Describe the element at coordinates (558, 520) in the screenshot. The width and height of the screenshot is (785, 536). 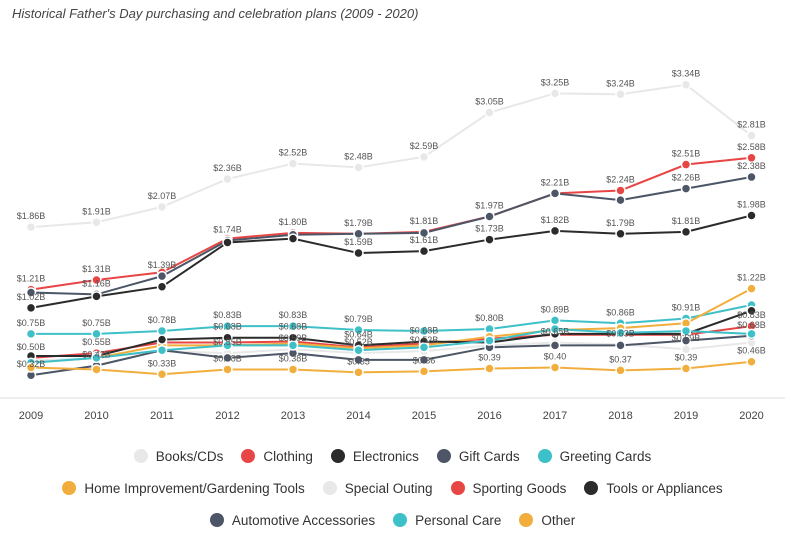
I see `legend-label: Other` at that location.